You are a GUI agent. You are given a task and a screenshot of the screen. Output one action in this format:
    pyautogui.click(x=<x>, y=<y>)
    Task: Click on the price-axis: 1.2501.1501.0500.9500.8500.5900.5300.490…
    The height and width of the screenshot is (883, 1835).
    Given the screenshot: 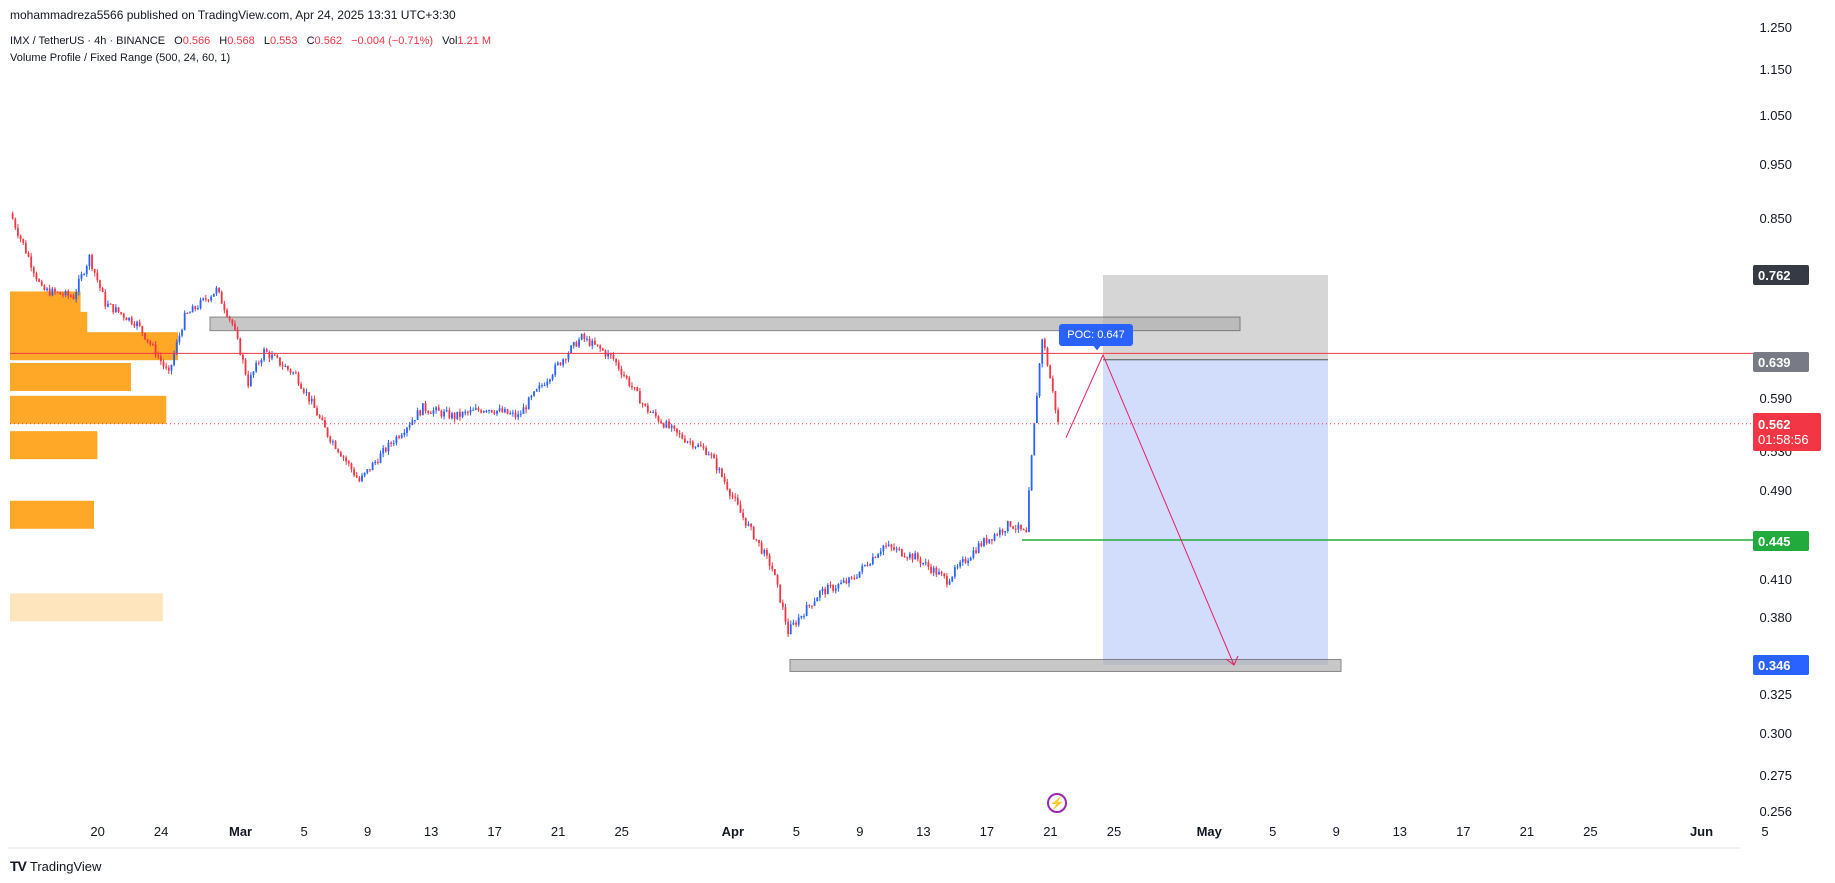 What is the action you would take?
    pyautogui.click(x=1775, y=419)
    